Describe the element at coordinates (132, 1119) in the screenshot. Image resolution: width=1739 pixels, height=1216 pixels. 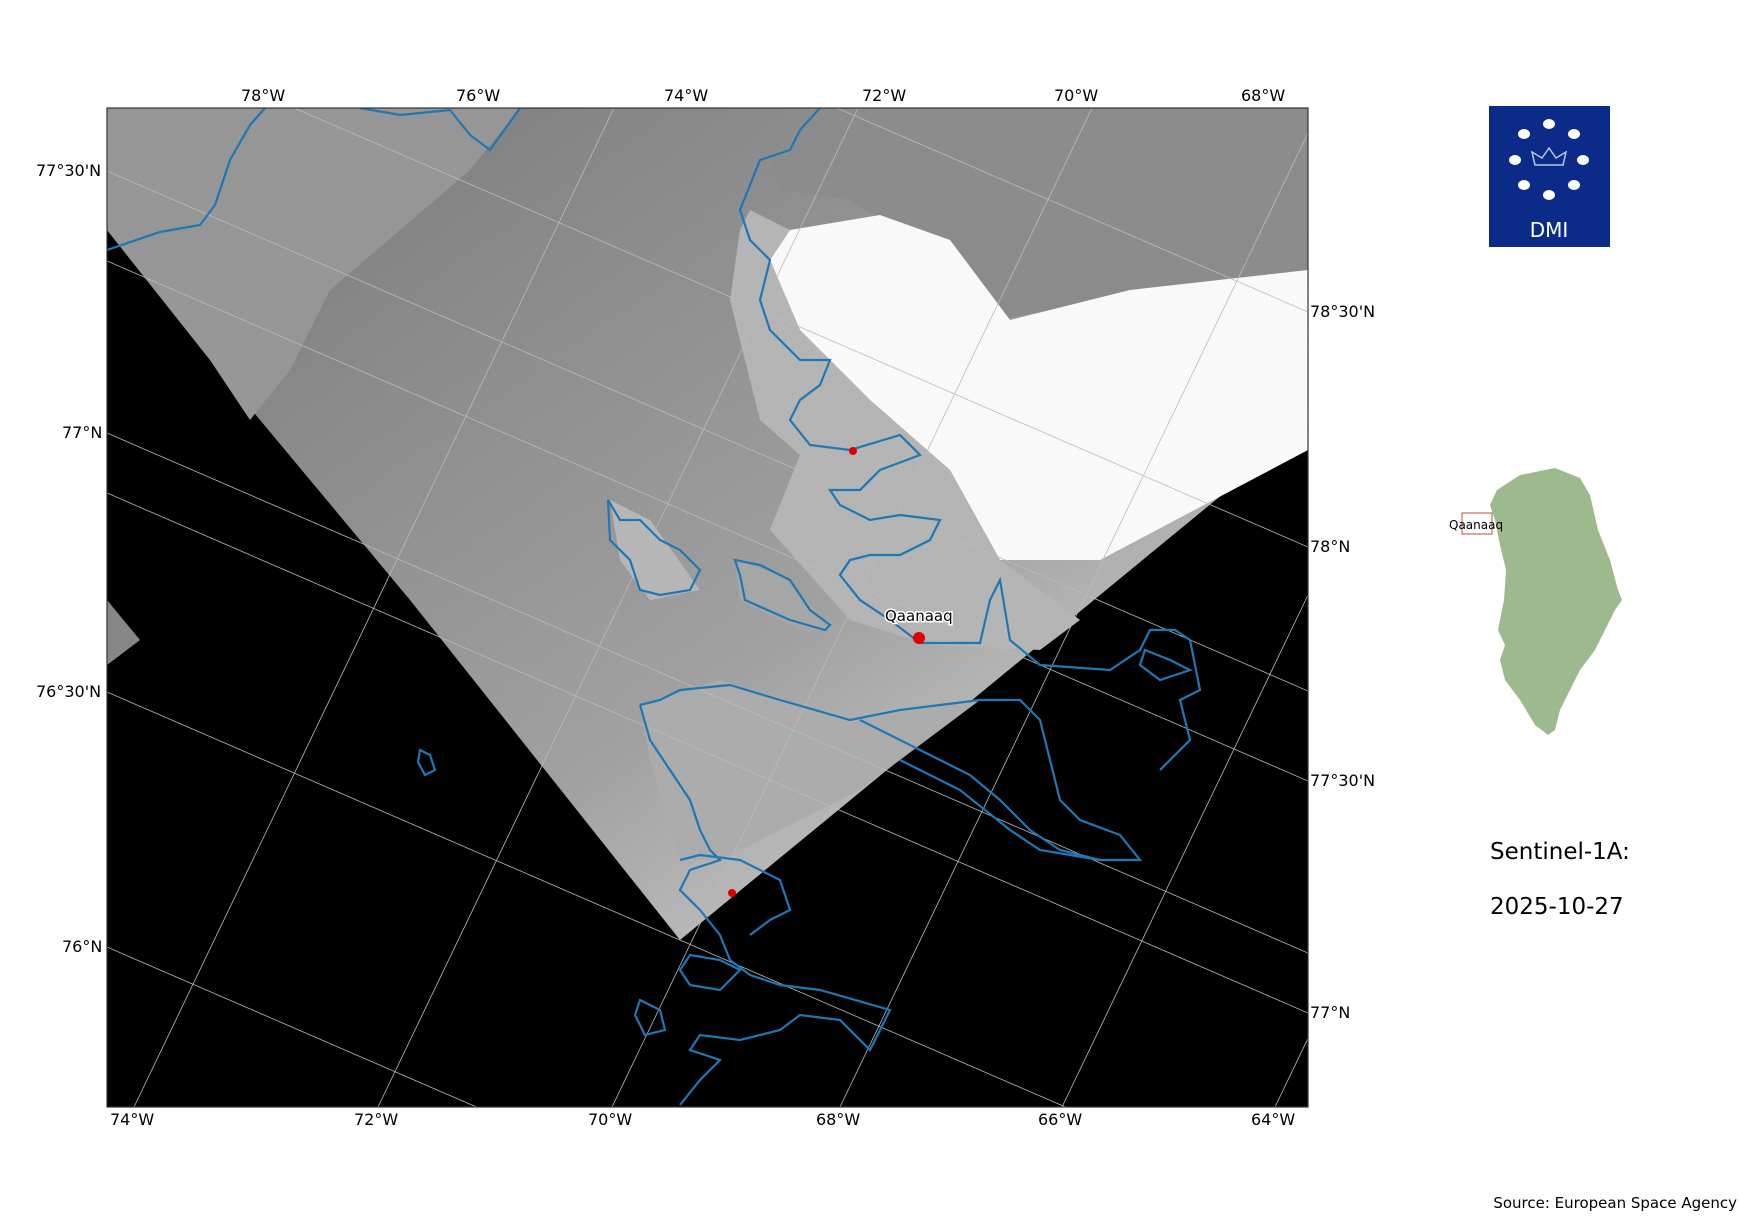
I see `lon-label-bottom: 74°W` at that location.